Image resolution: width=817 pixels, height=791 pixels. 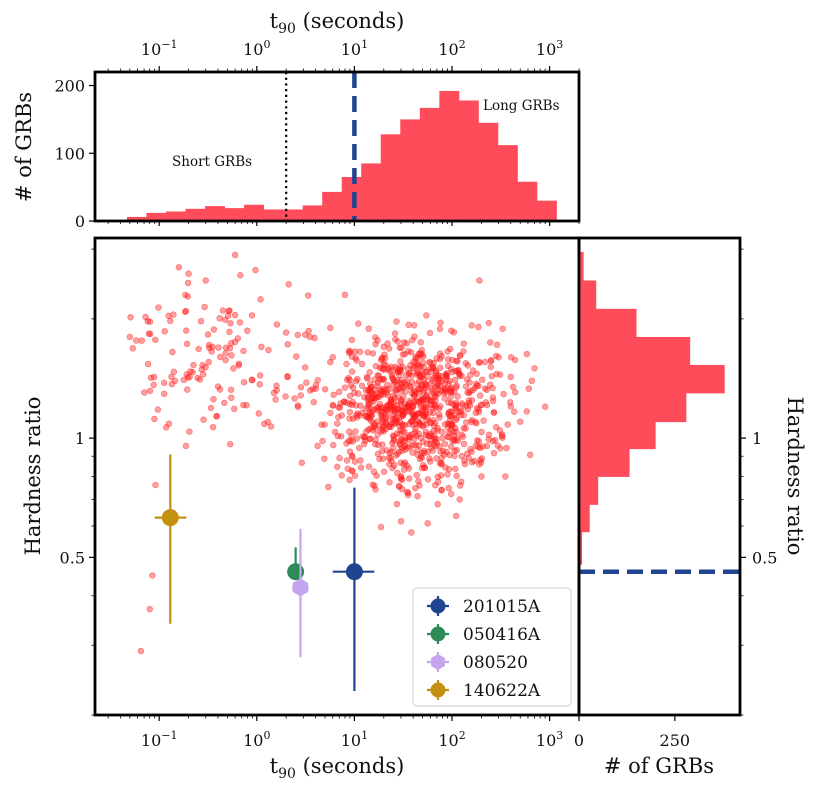 What do you see at coordinates (256, 48) in the screenshot?
I see `top-x-tick-label: 100` at bounding box center [256, 48].